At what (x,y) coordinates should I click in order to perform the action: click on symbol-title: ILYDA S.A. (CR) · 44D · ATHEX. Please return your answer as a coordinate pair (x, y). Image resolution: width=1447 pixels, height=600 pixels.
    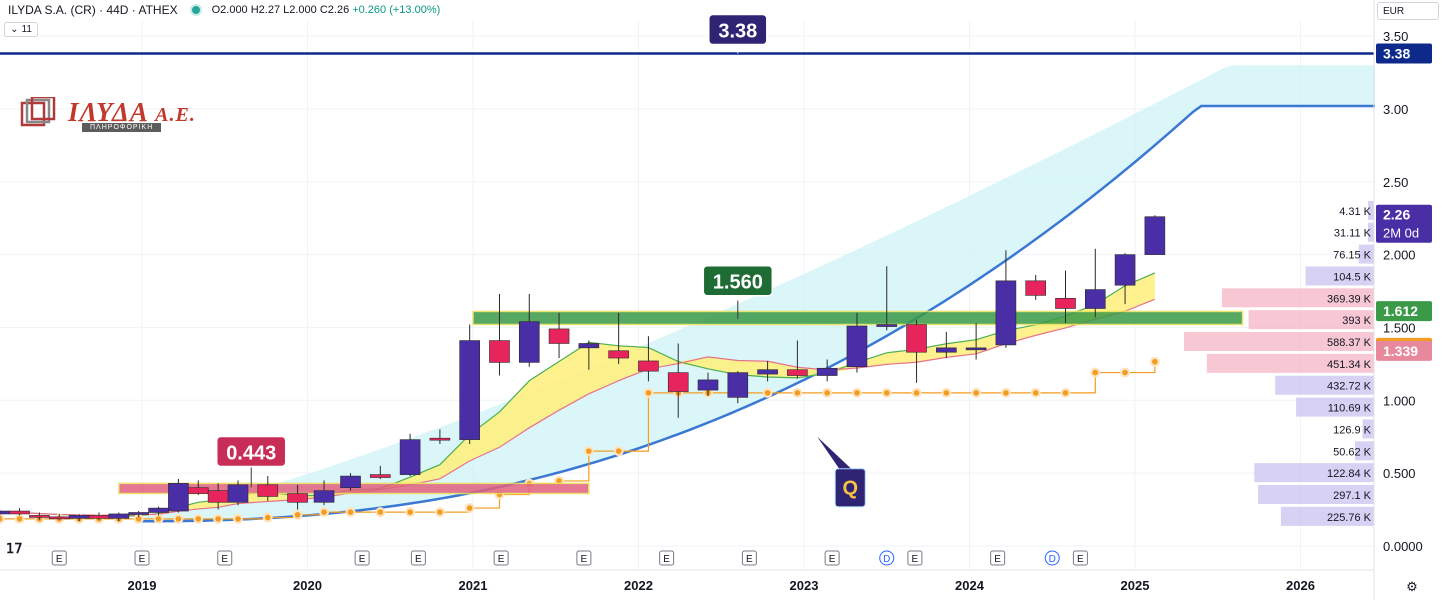
    Looking at the image, I should click on (93, 10).